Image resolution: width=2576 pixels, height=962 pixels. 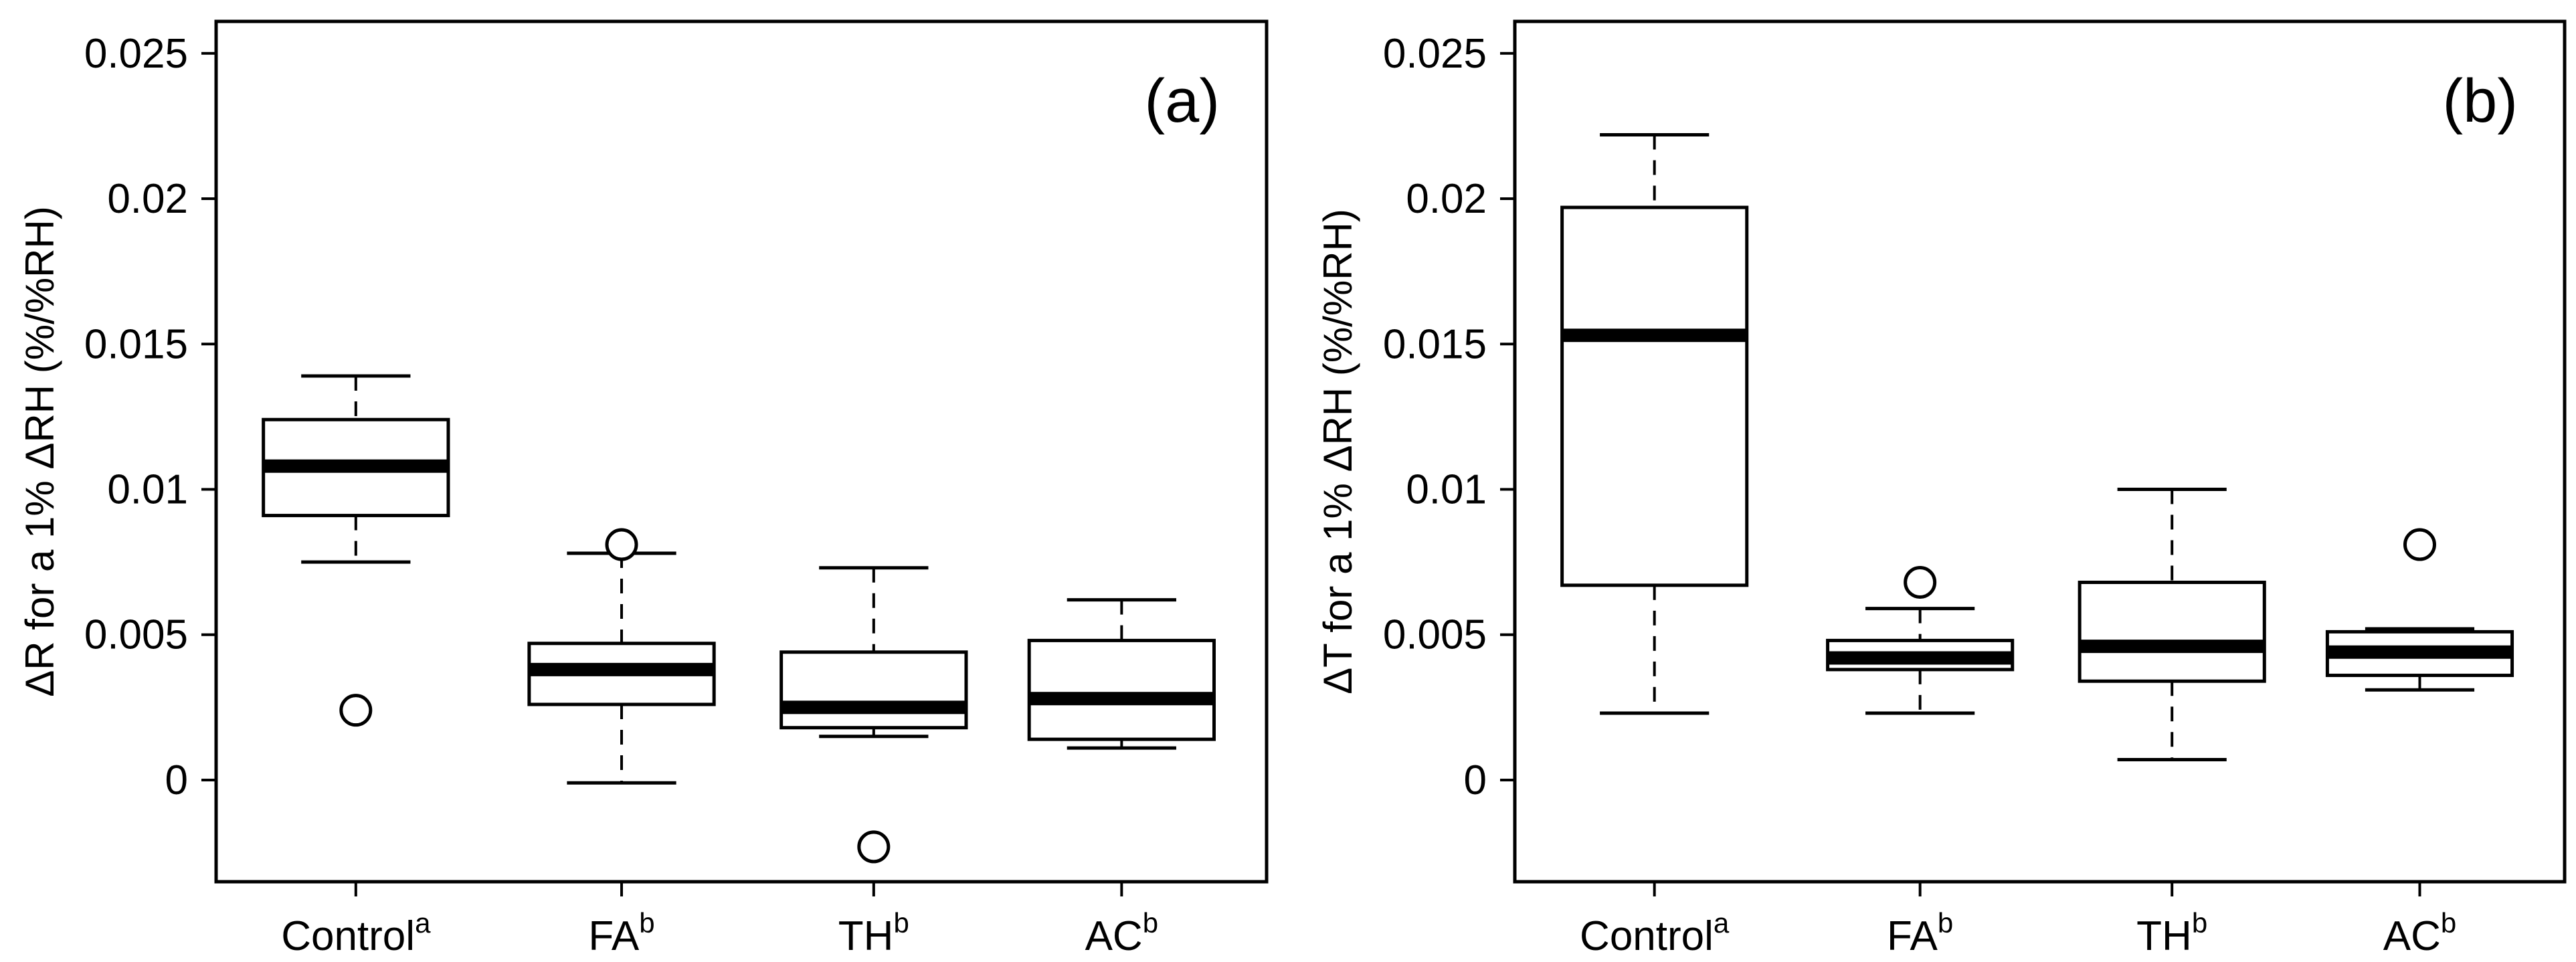 I want to click on panel-label: (a), so click(x=1182, y=101).